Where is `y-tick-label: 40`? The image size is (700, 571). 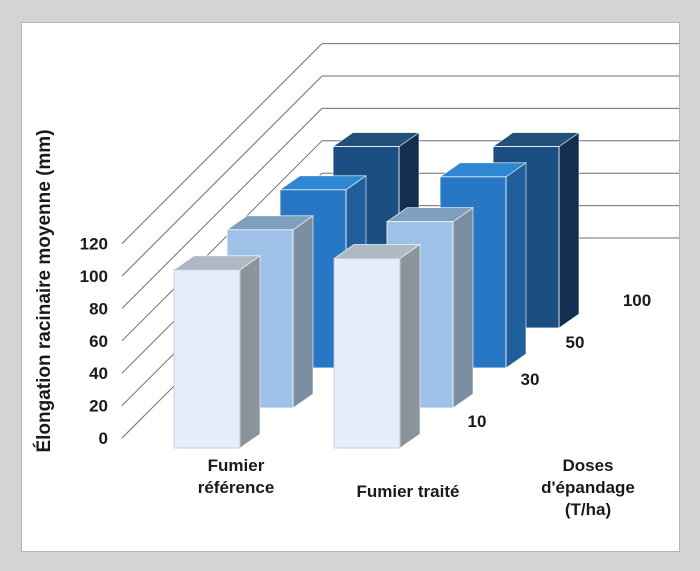
y-tick-label: 40 is located at coordinates (98, 373).